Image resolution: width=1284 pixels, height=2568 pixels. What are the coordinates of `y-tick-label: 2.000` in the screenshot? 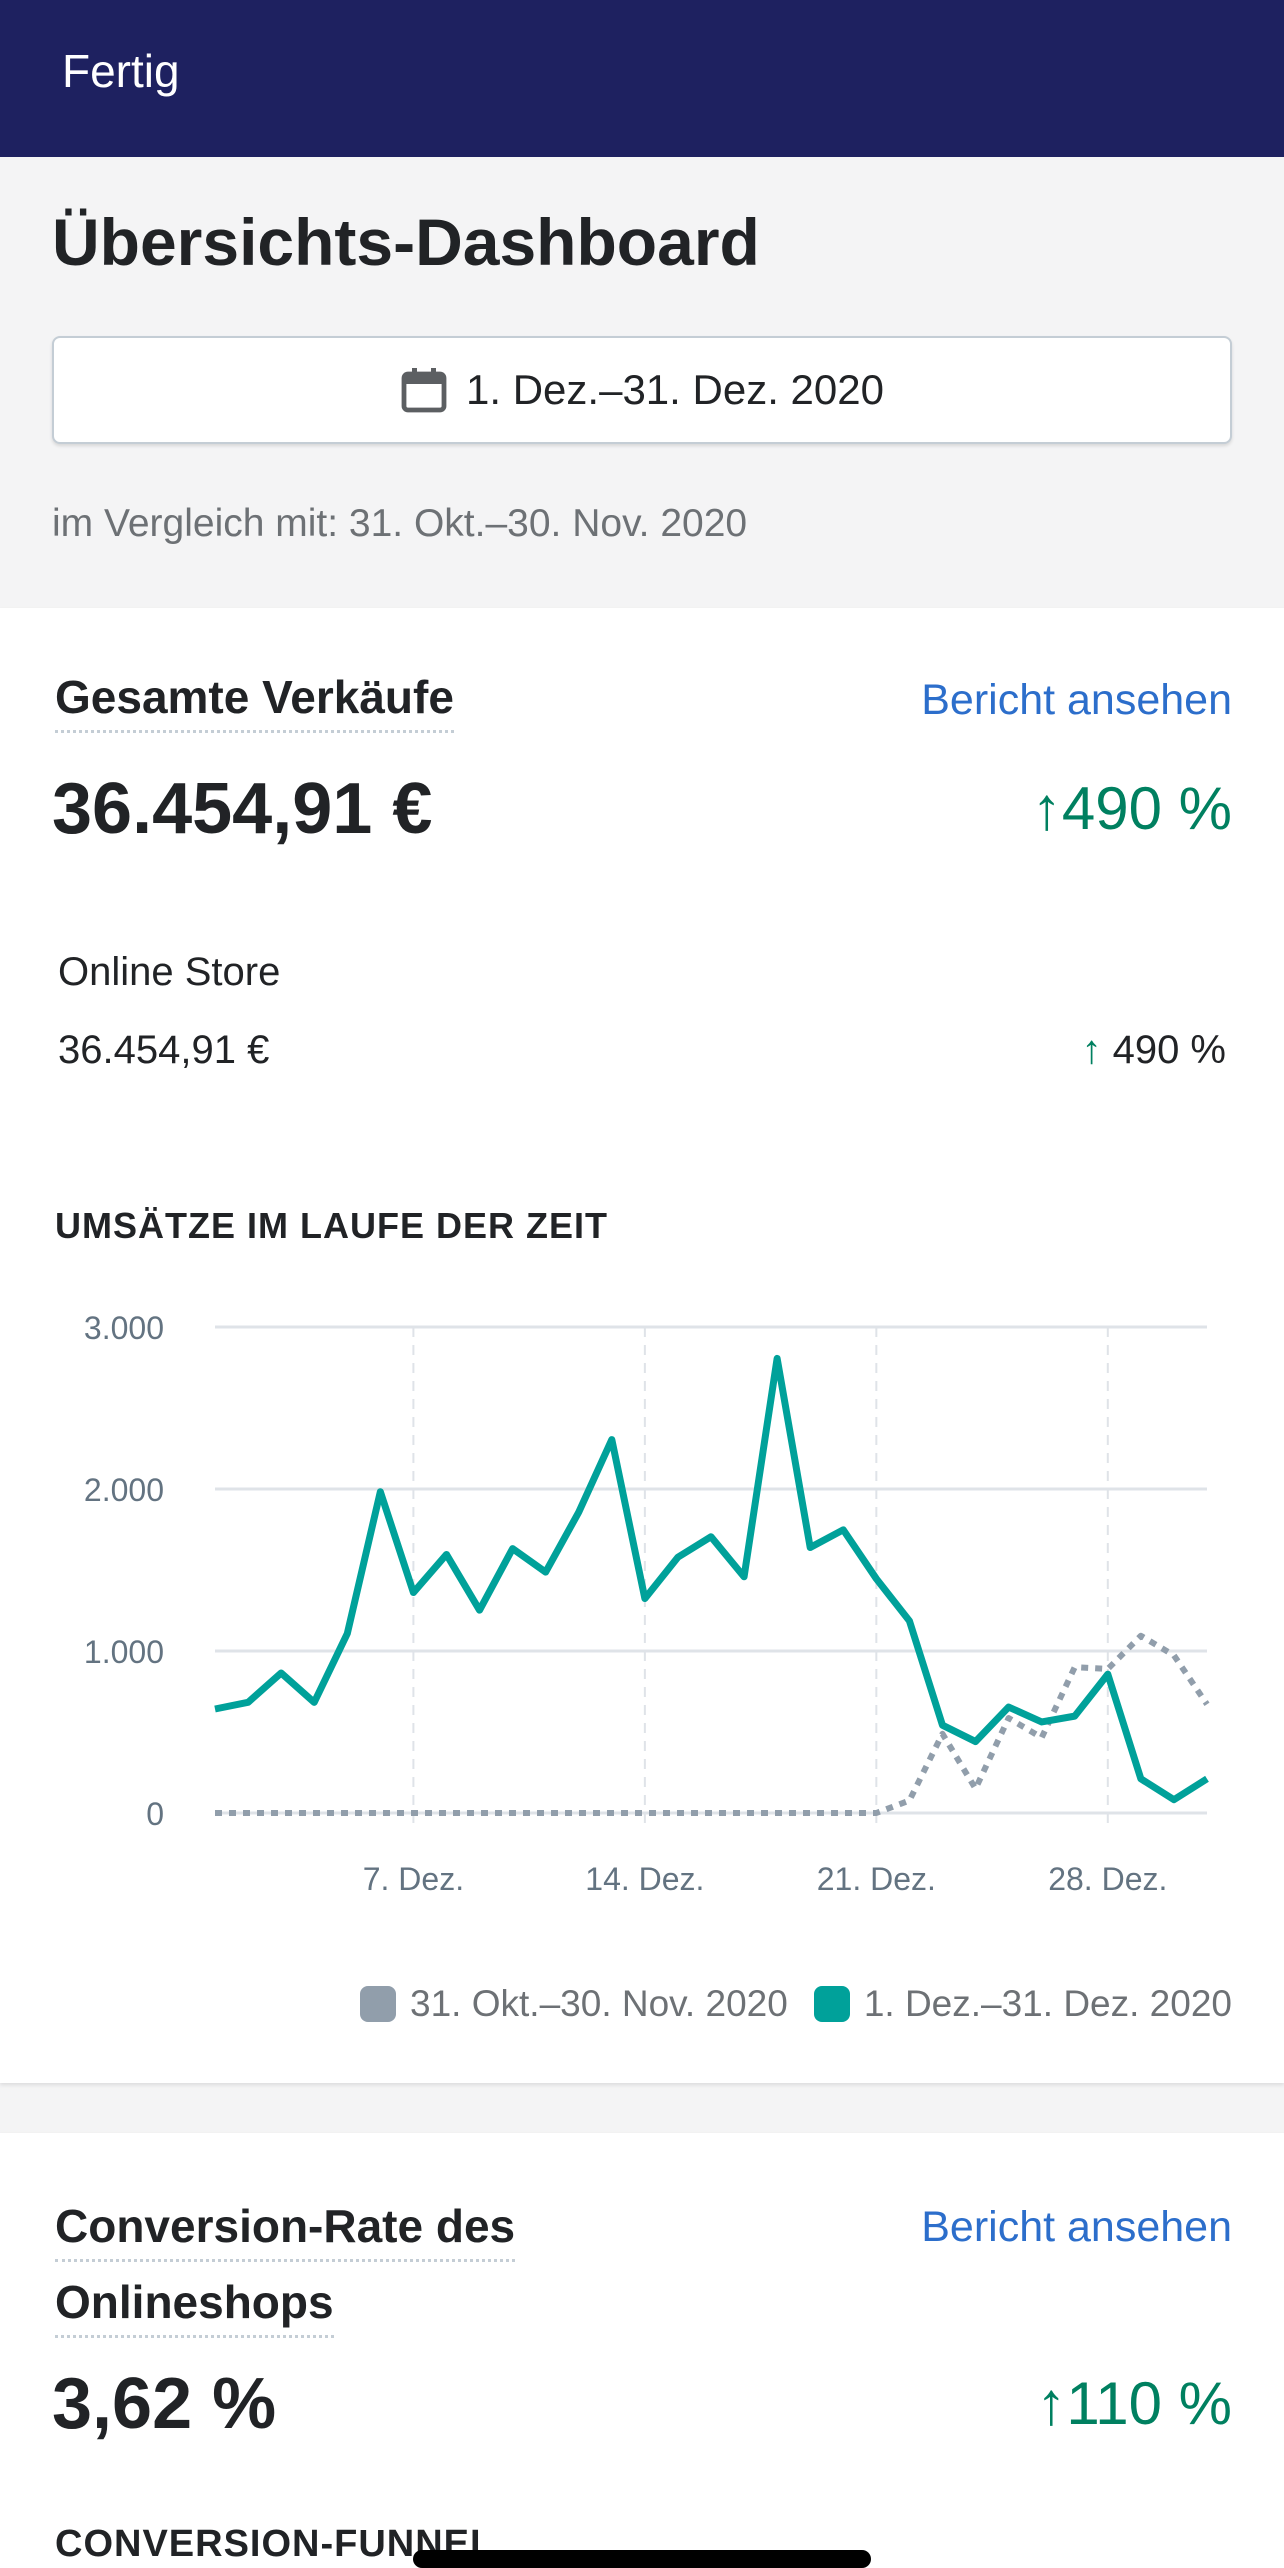 It's located at (124, 1490).